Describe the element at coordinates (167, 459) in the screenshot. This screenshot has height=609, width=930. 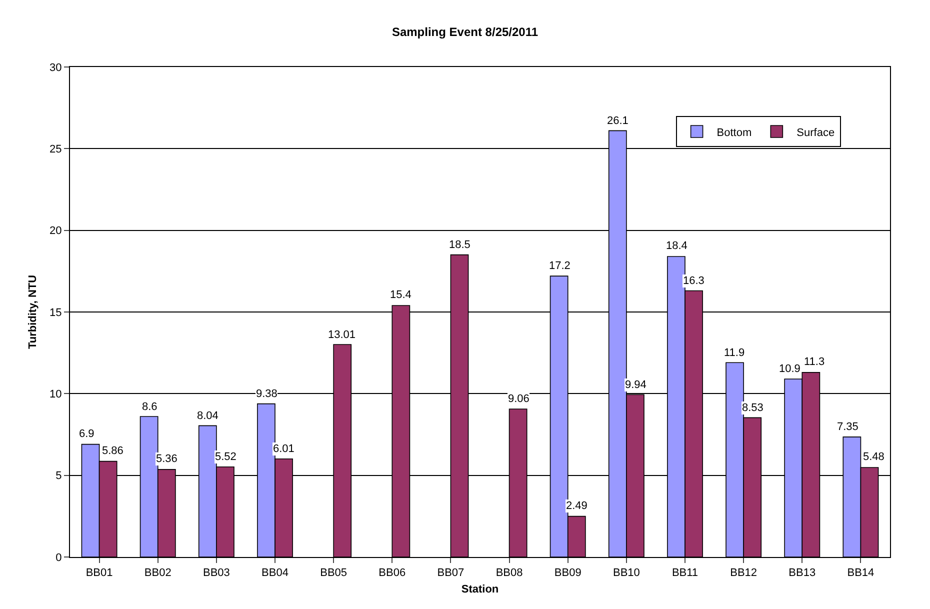
I see `data-label: 5.36` at that location.